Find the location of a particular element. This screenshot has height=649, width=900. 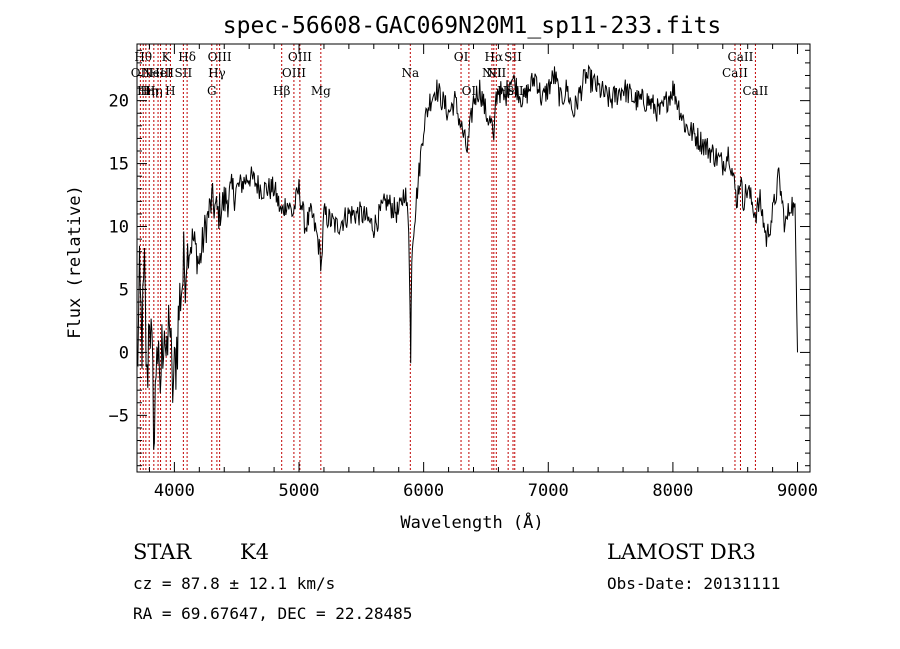

y-tick-label: 10 is located at coordinates (119, 228).